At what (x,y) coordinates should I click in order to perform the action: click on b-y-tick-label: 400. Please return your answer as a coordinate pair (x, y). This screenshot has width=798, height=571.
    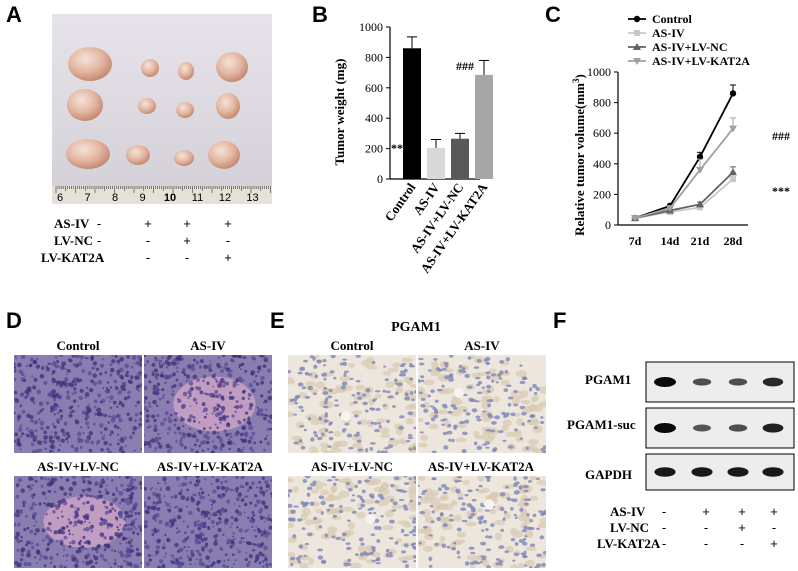
    Looking at the image, I should click on (374, 118).